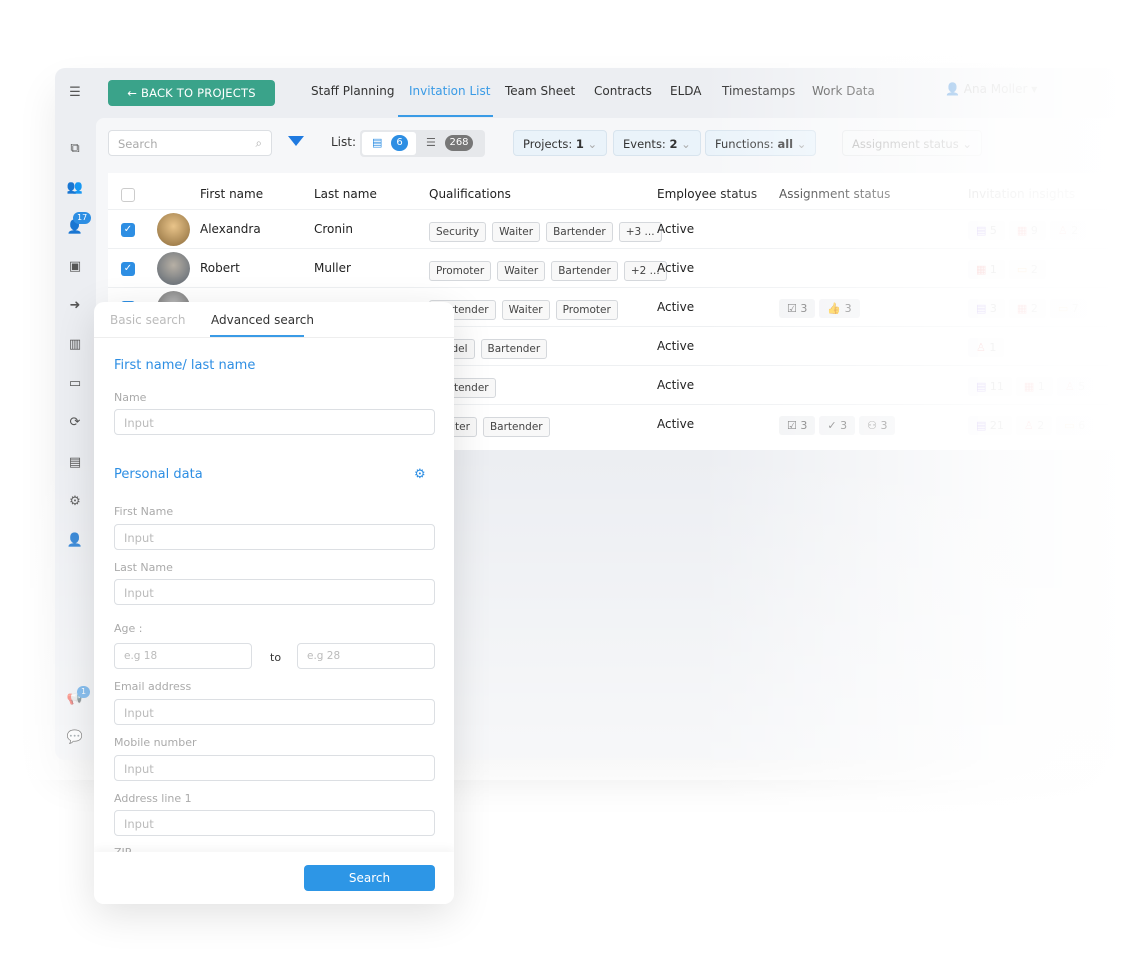  What do you see at coordinates (274, 592) in the screenshot?
I see `last-name-input: Input` at bounding box center [274, 592].